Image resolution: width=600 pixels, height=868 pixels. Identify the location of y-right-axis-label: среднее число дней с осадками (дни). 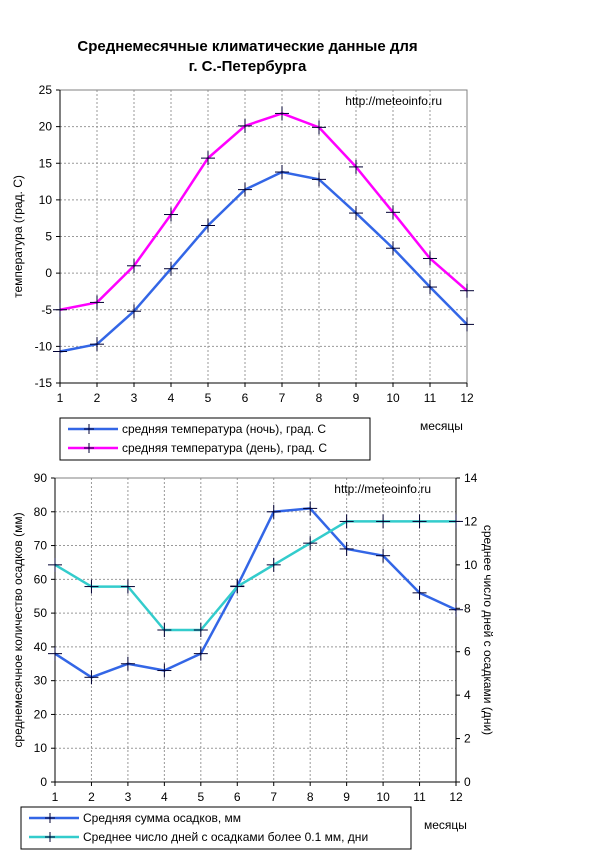
(488, 630).